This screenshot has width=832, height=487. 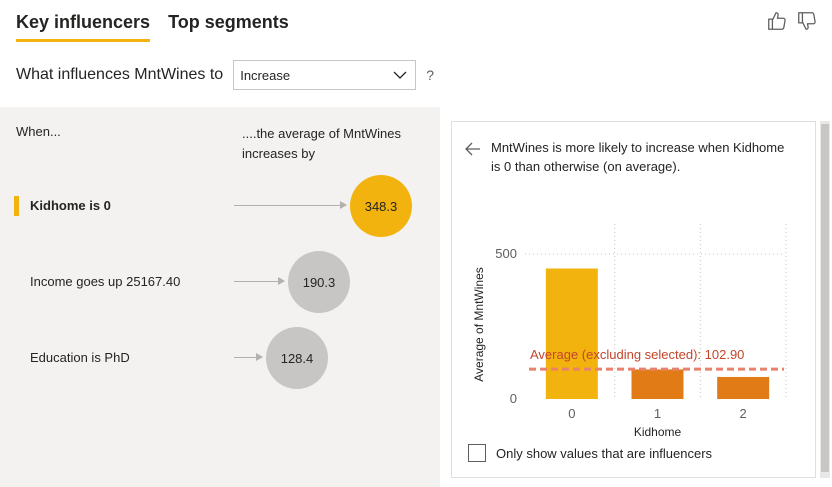 I want to click on panel-scrollbar, so click(x=825, y=299).